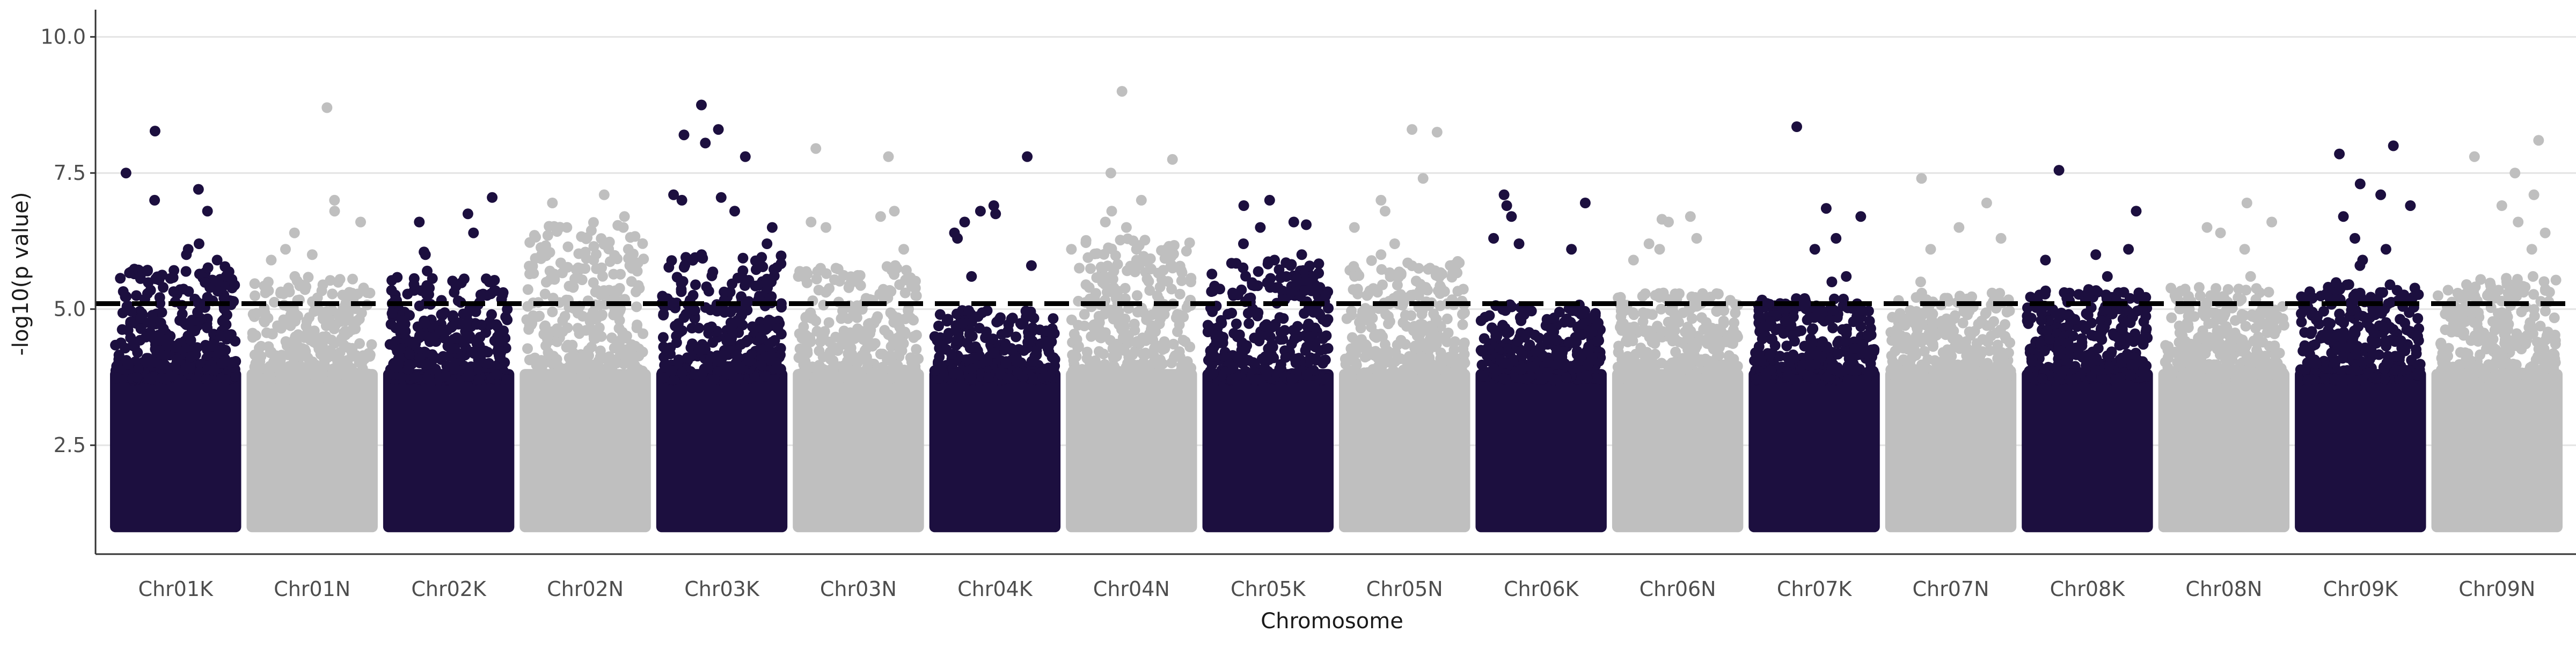 The width and height of the screenshot is (2576, 647). What do you see at coordinates (858, 338) in the screenshot?
I see `chromosome-group-Chr03N` at bounding box center [858, 338].